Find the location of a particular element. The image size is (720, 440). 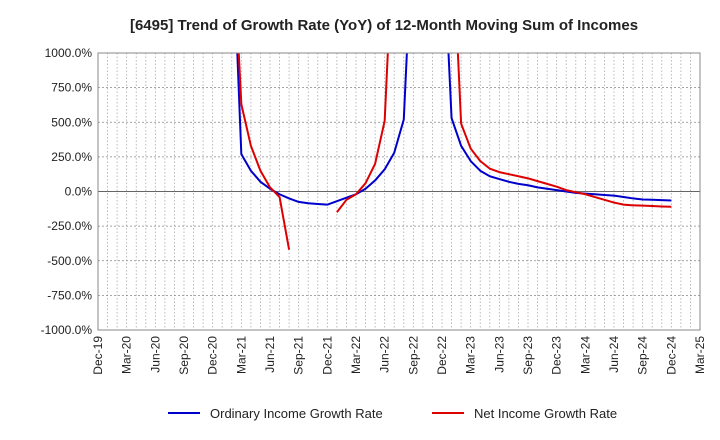

x-tick-label: Mar-24 is located at coordinates (585, 355).